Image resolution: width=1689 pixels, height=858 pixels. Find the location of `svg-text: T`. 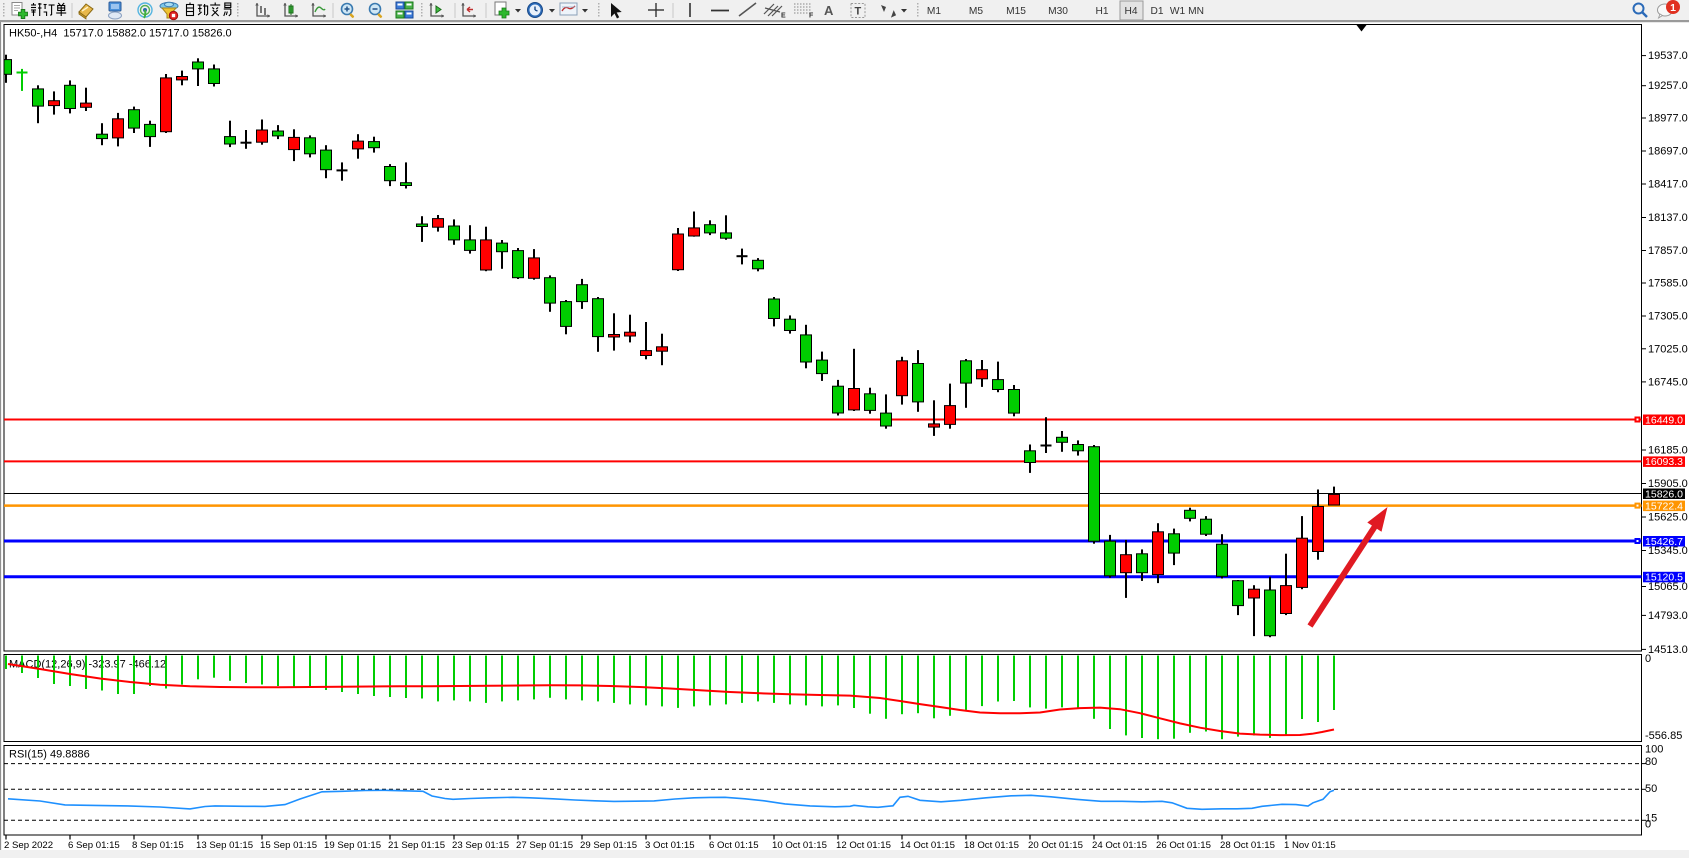

svg-text: T is located at coordinates (858, 12).